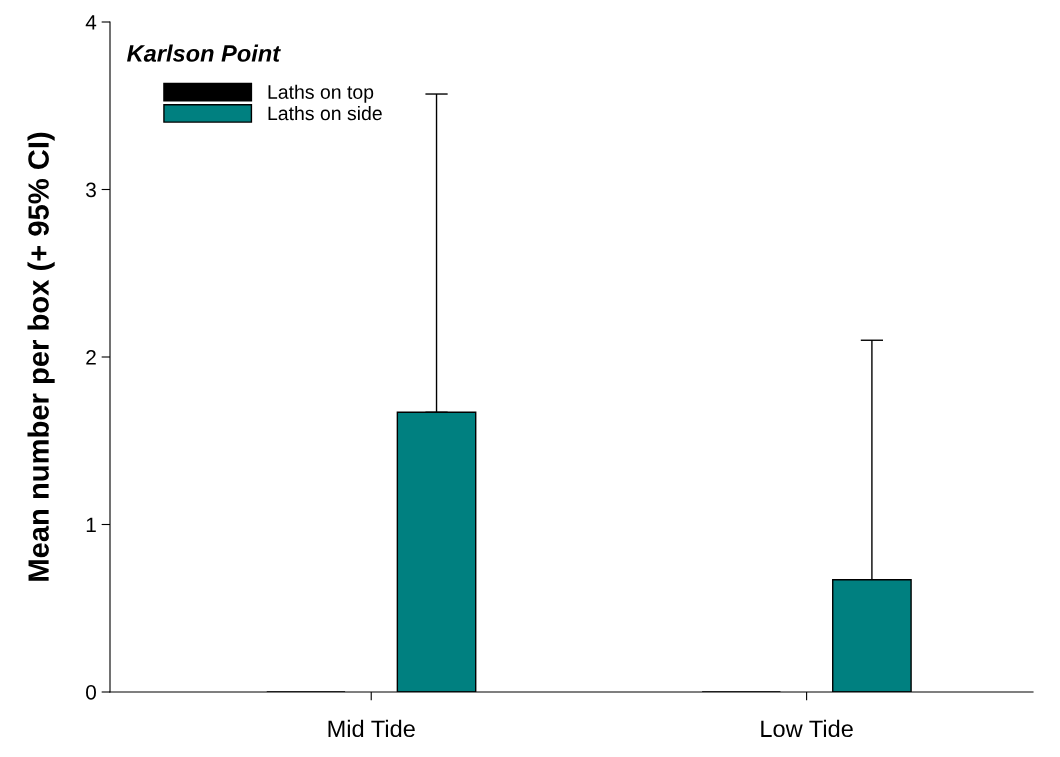 This screenshot has width=1060, height=757. I want to click on y-tick-label: 1, so click(91, 525).